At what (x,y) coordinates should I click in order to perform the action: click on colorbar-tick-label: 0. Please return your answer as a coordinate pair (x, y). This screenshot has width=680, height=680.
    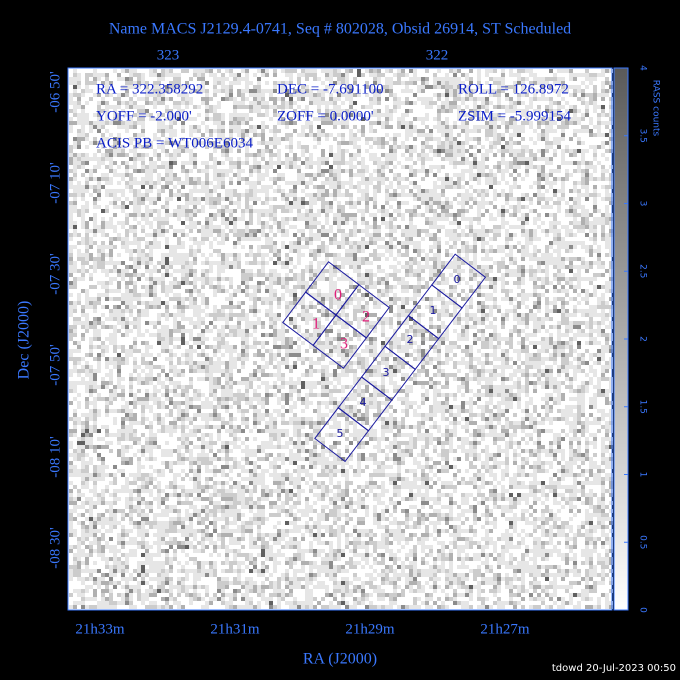
    Looking at the image, I should click on (643, 610).